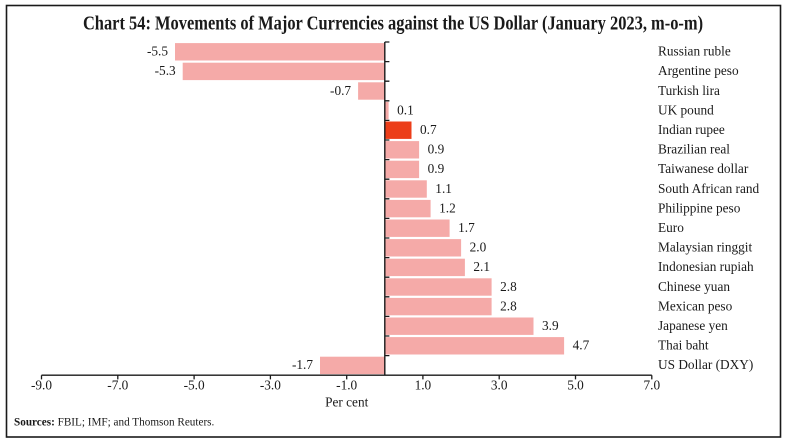 This screenshot has width=786, height=444. What do you see at coordinates (693, 325) in the screenshot?
I see `svg-text: Japanese yen` at bounding box center [693, 325].